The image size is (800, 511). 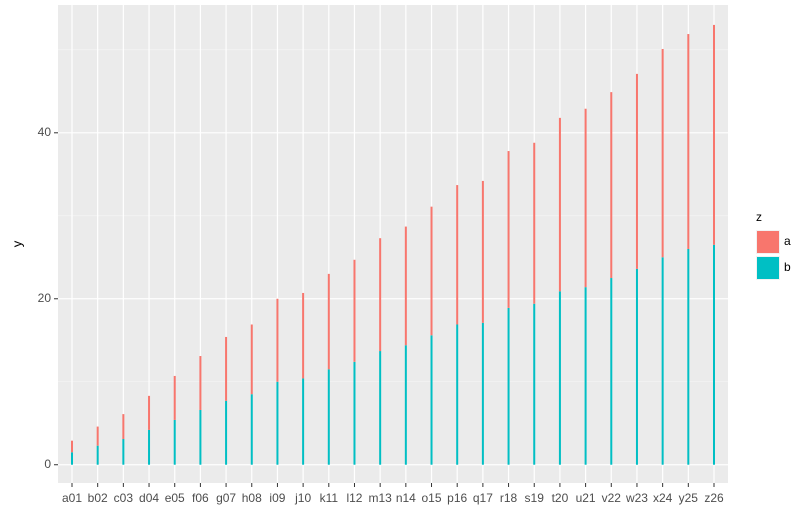 What do you see at coordinates (380, 498) in the screenshot?
I see `x-tick-label: m13` at bounding box center [380, 498].